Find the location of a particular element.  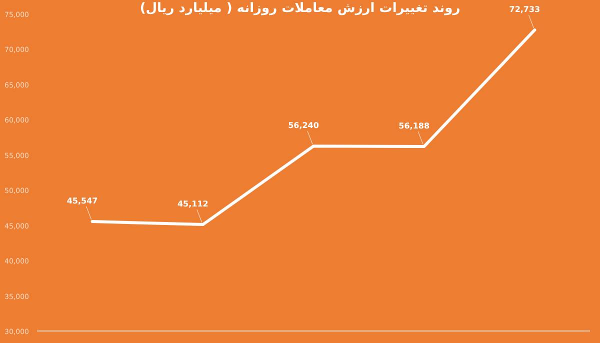

data-label: 45,547 is located at coordinates (82, 201).